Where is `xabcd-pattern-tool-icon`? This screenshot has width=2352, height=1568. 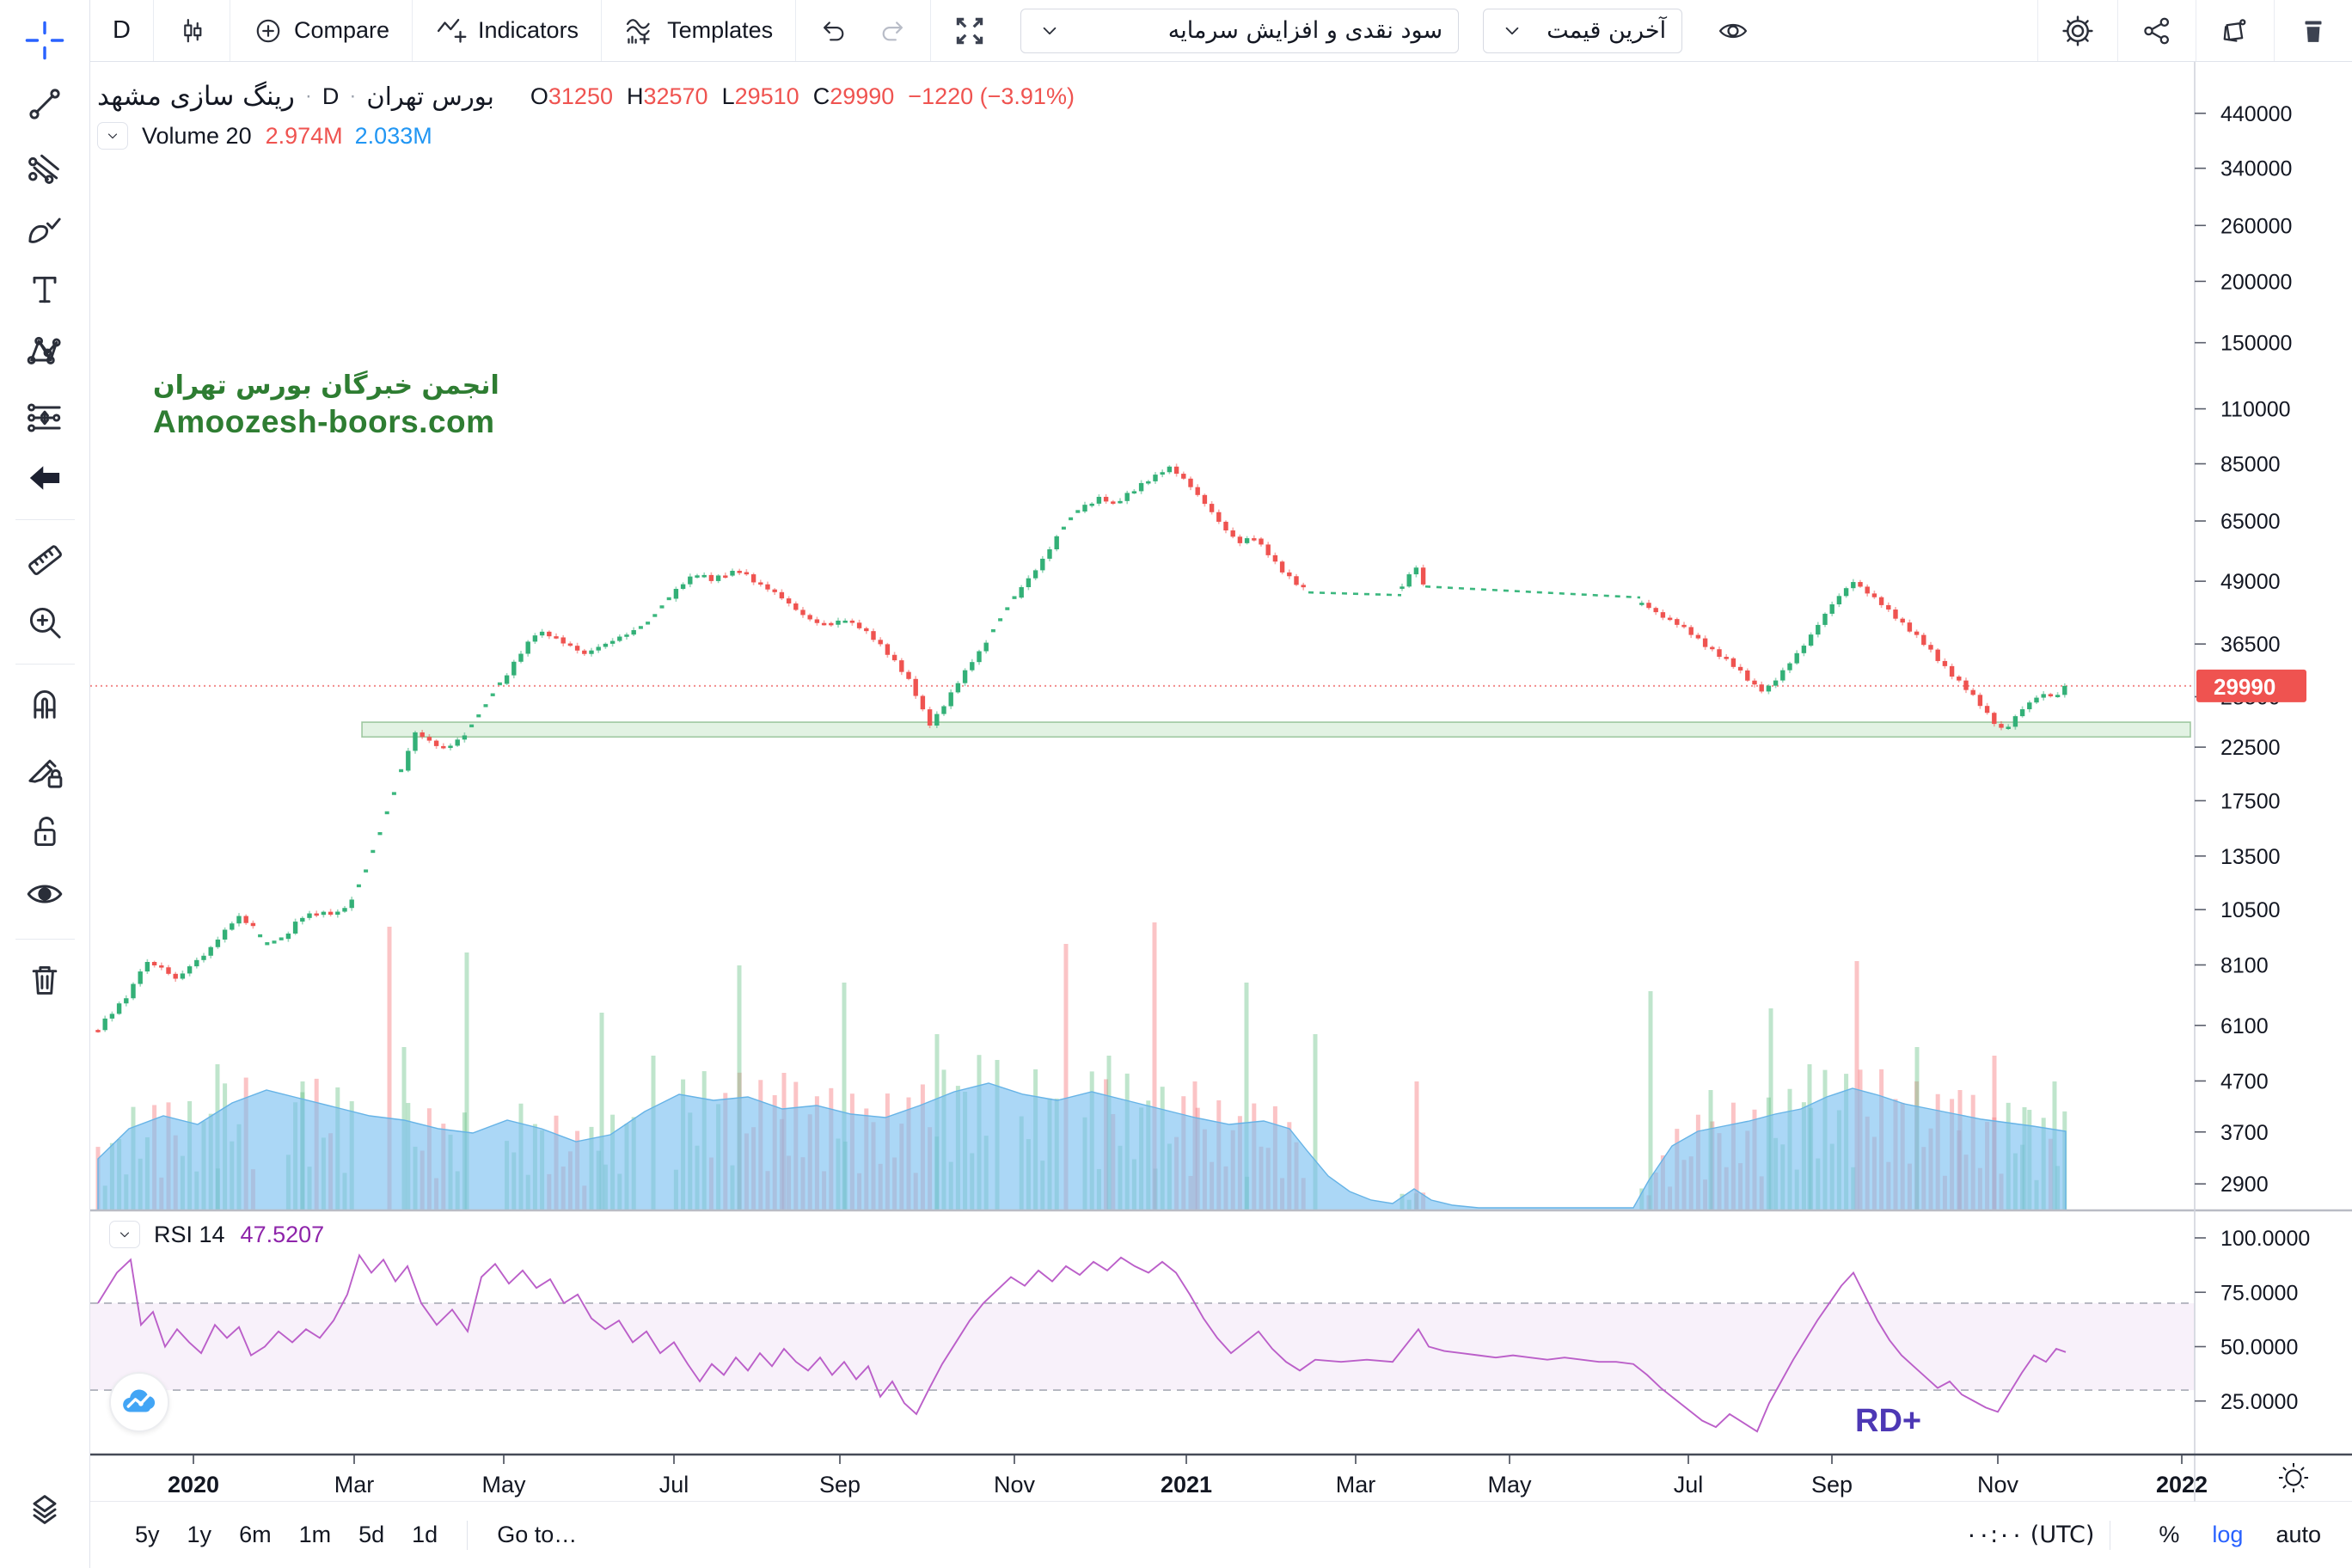
xabcd-pattern-tool-icon is located at coordinates (44, 350).